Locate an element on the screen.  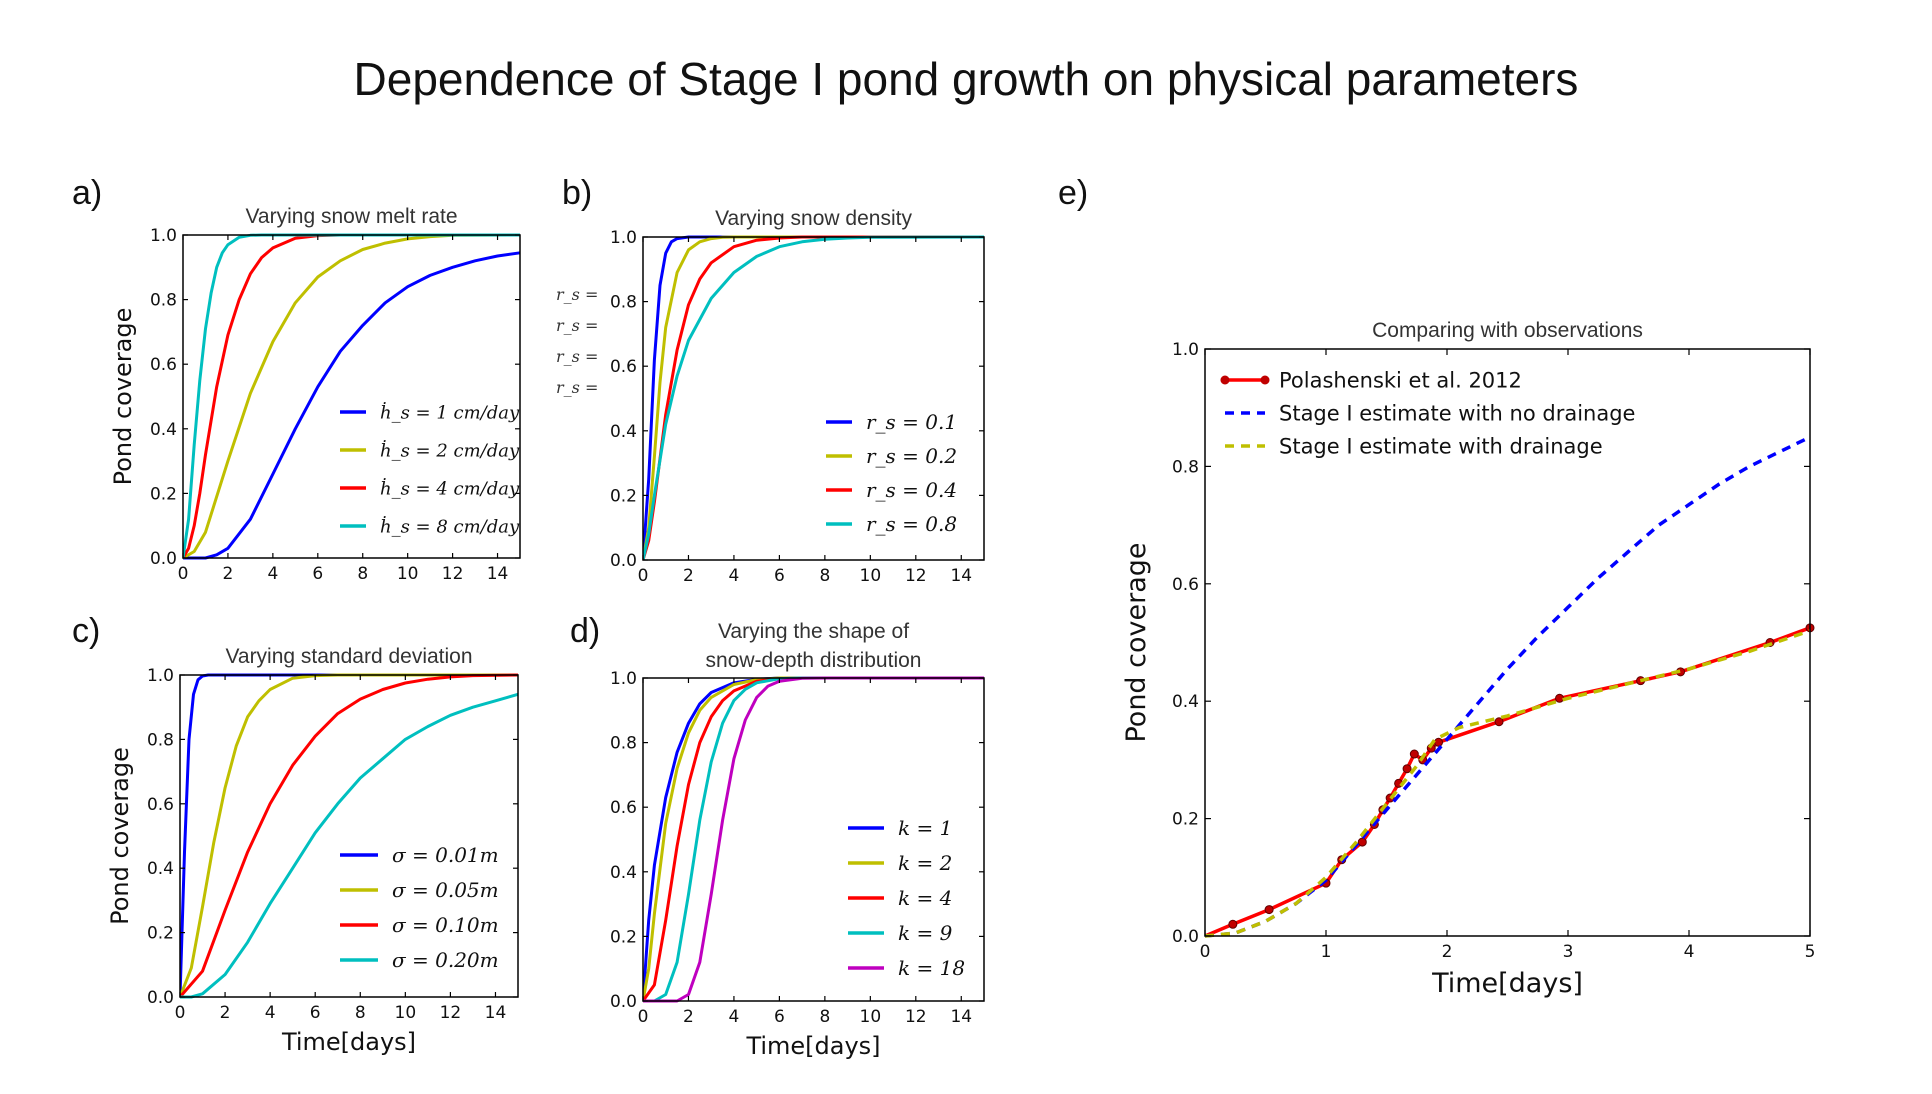
x-tick-label-d-3: 6 is located at coordinates (779, 1017).